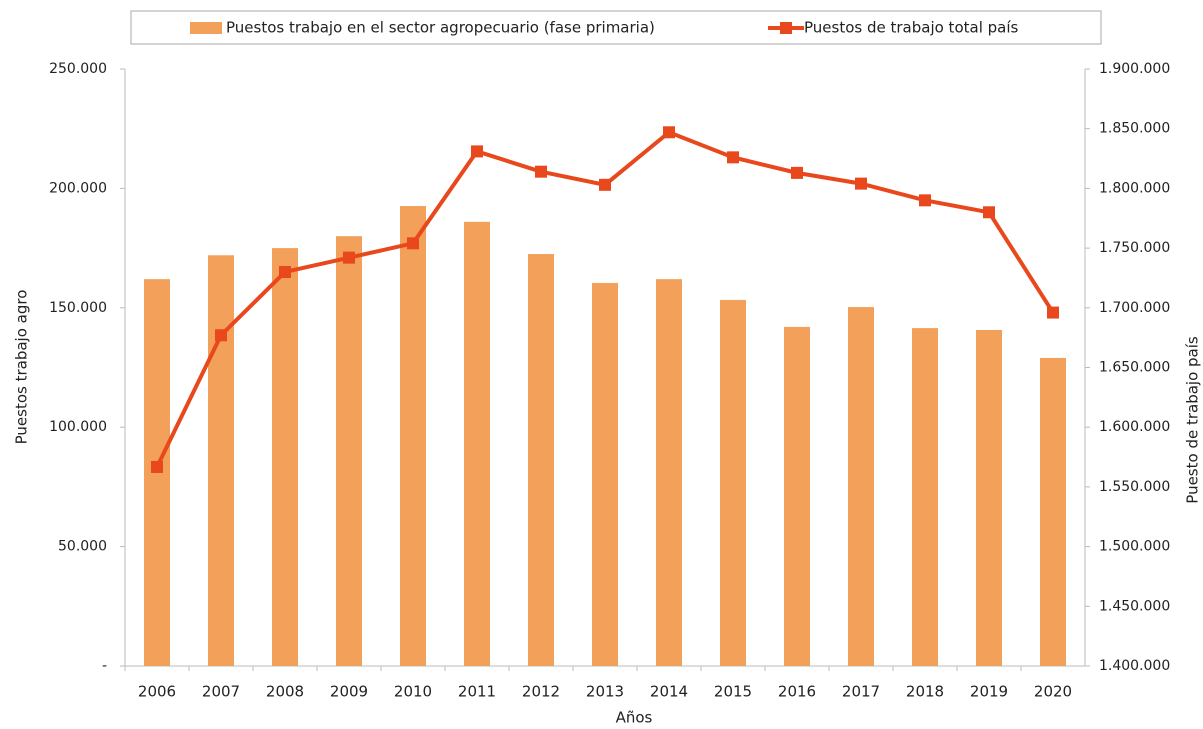  Describe the element at coordinates (221, 692) in the screenshot. I see `x-tick-label: 2007` at that location.